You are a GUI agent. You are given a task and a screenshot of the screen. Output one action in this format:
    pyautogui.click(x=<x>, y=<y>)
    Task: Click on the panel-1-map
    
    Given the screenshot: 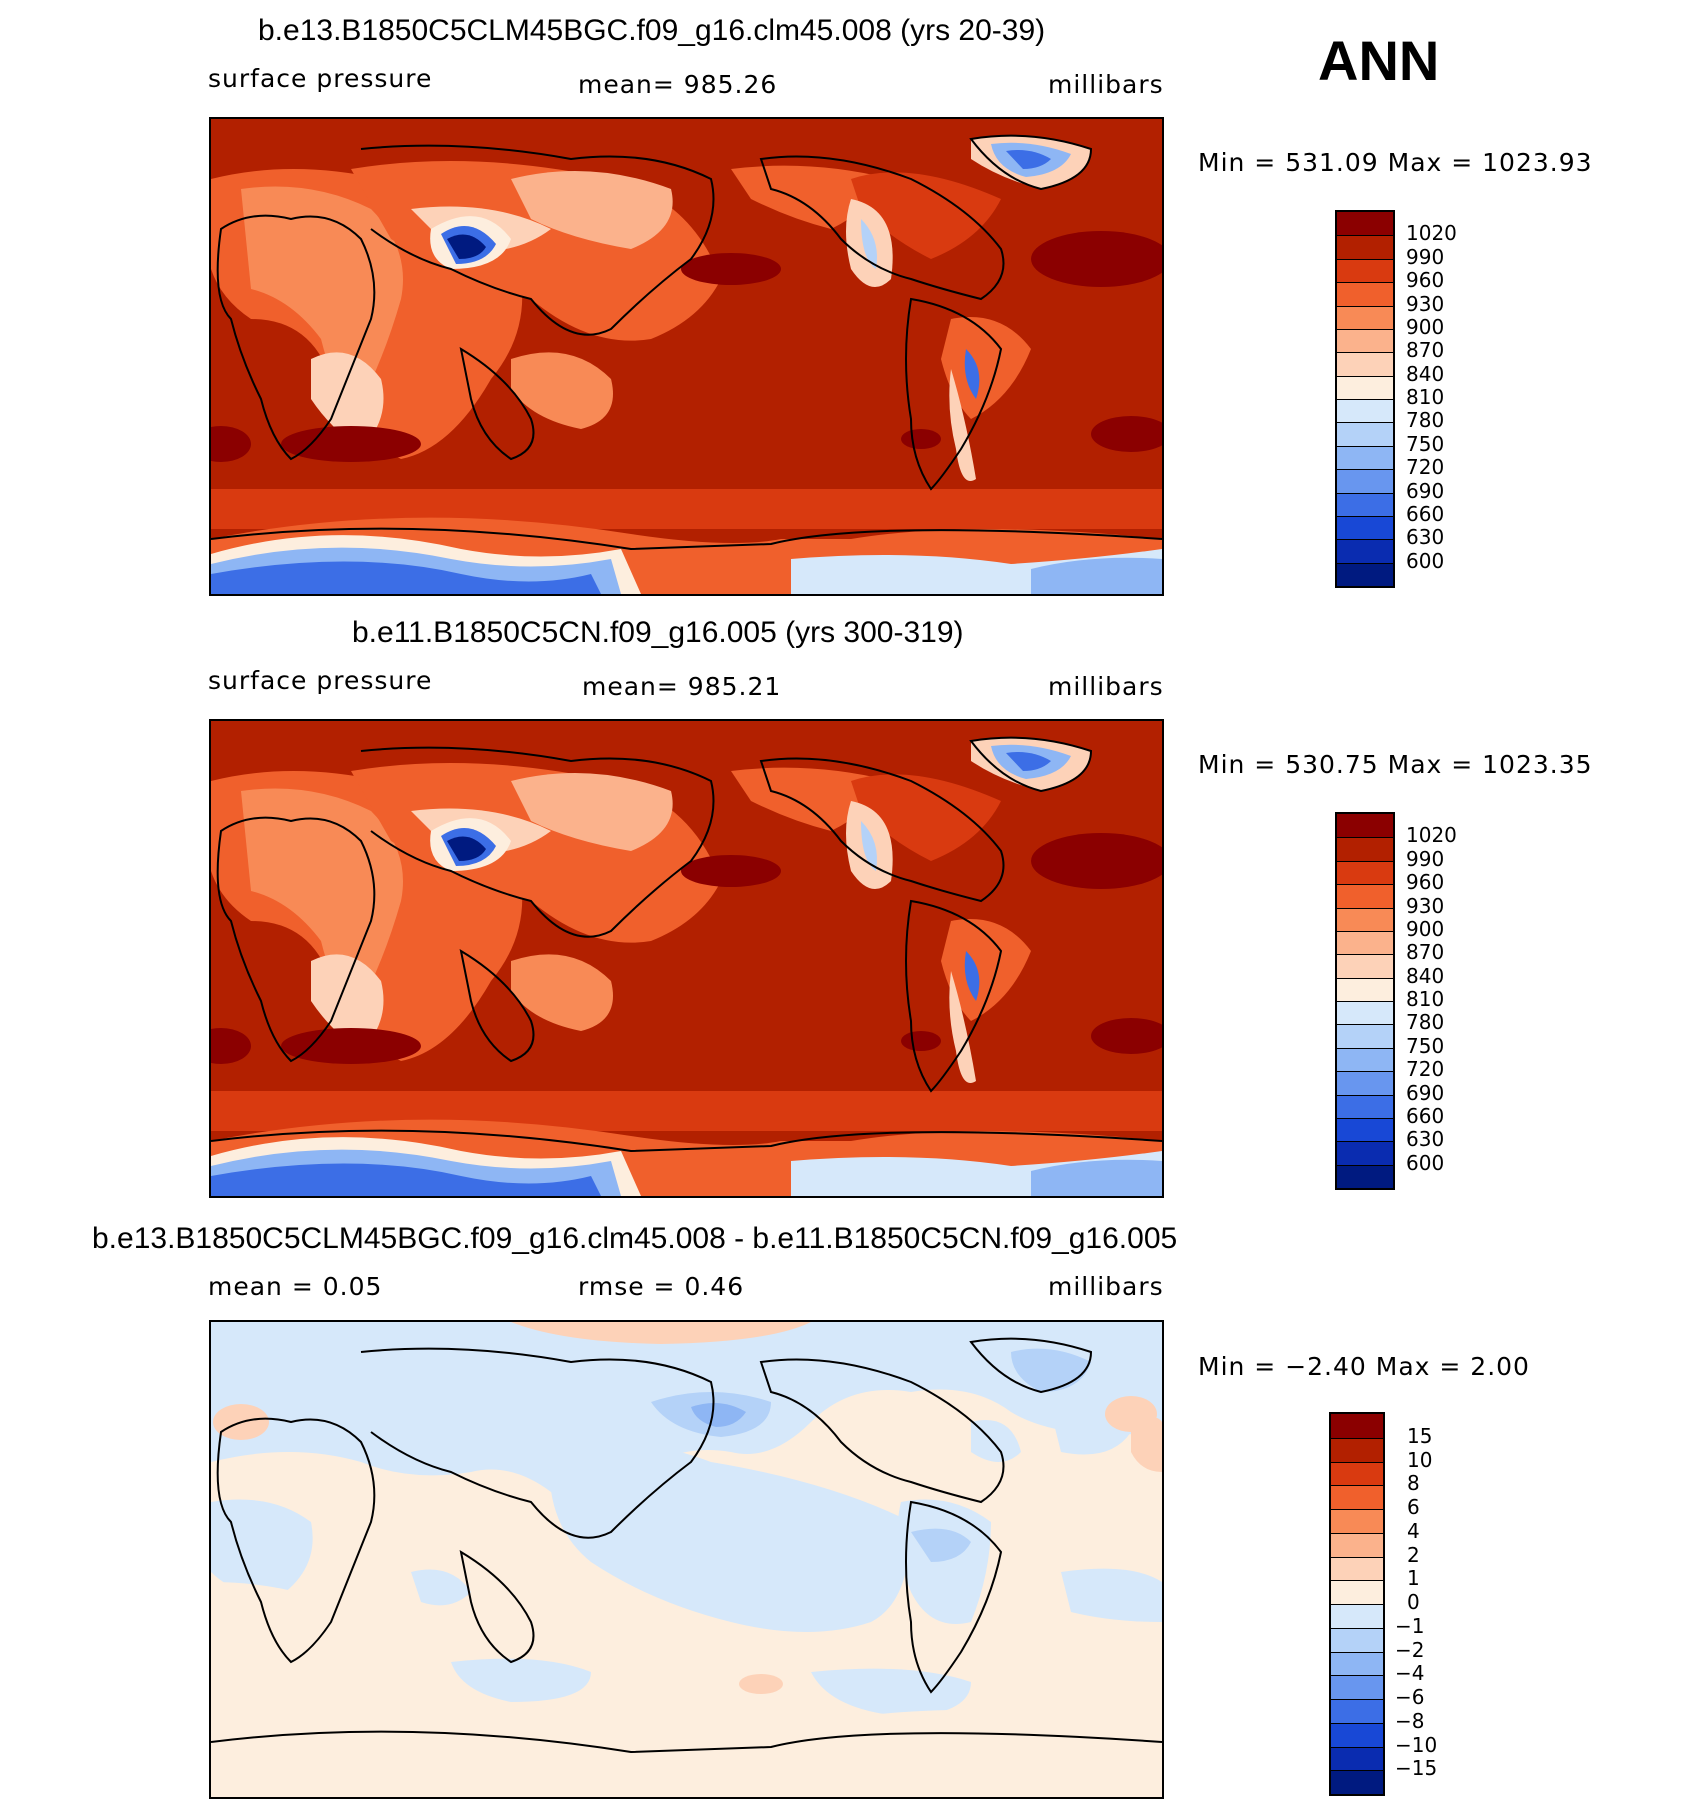 What is the action you would take?
    pyautogui.click(x=686, y=356)
    